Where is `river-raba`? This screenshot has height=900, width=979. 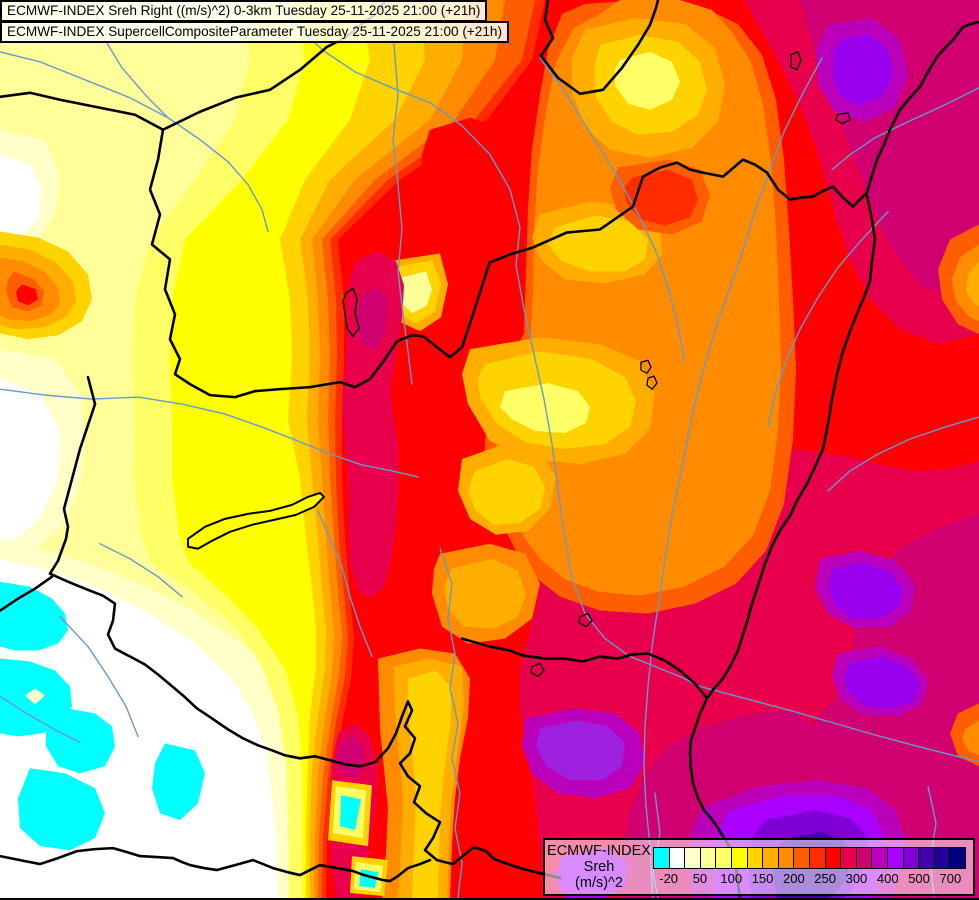 river-raba is located at coordinates (209, 433).